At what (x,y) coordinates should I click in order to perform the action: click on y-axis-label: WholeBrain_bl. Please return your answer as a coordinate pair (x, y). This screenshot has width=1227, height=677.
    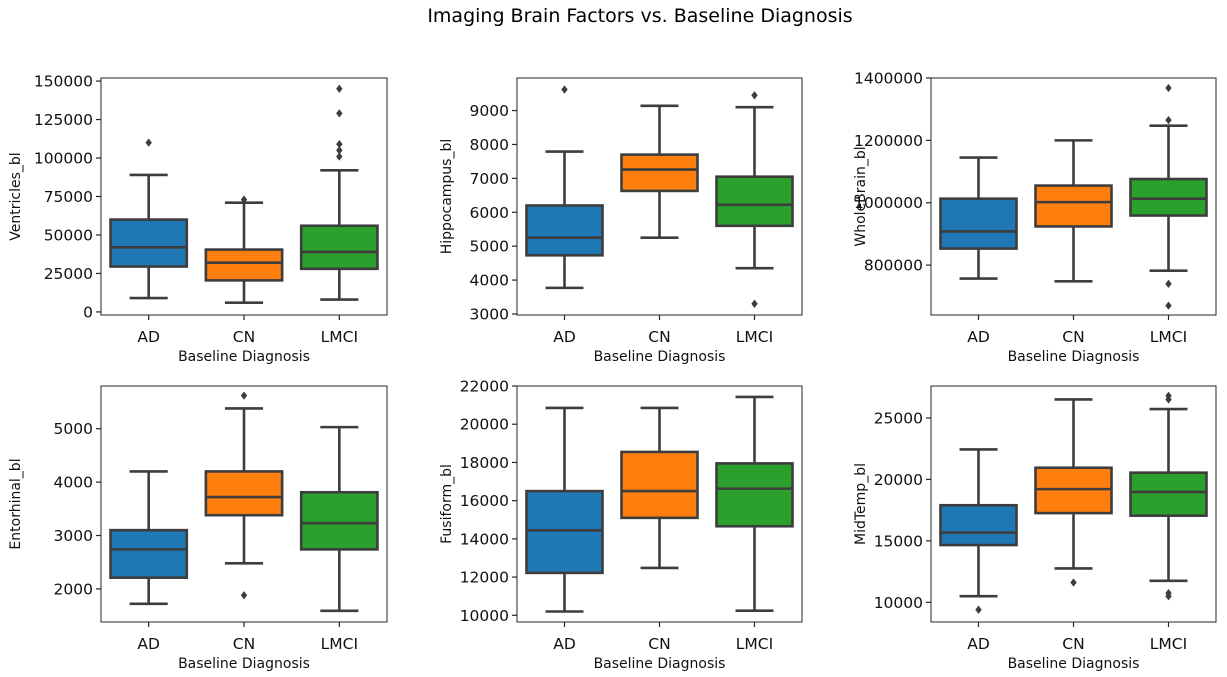
    Looking at the image, I should click on (861, 196).